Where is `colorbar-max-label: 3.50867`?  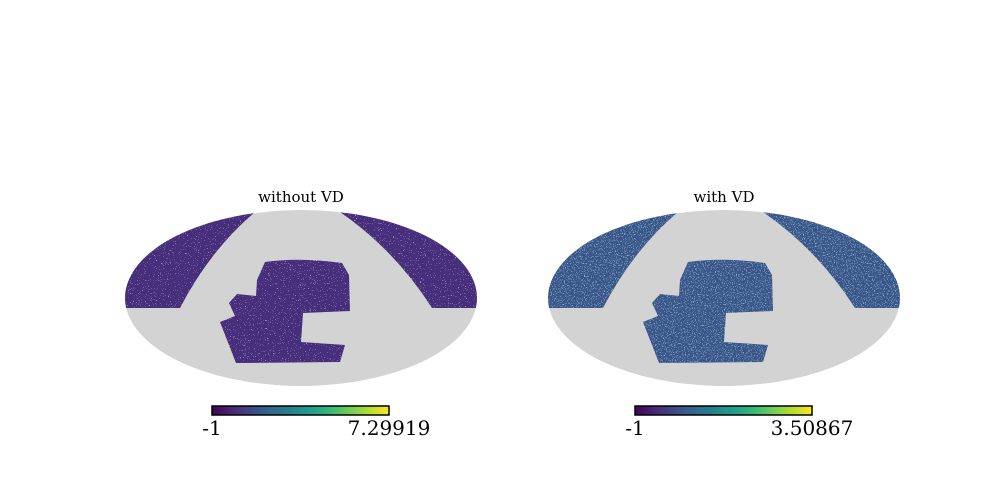
colorbar-max-label: 3.50867 is located at coordinates (812, 428).